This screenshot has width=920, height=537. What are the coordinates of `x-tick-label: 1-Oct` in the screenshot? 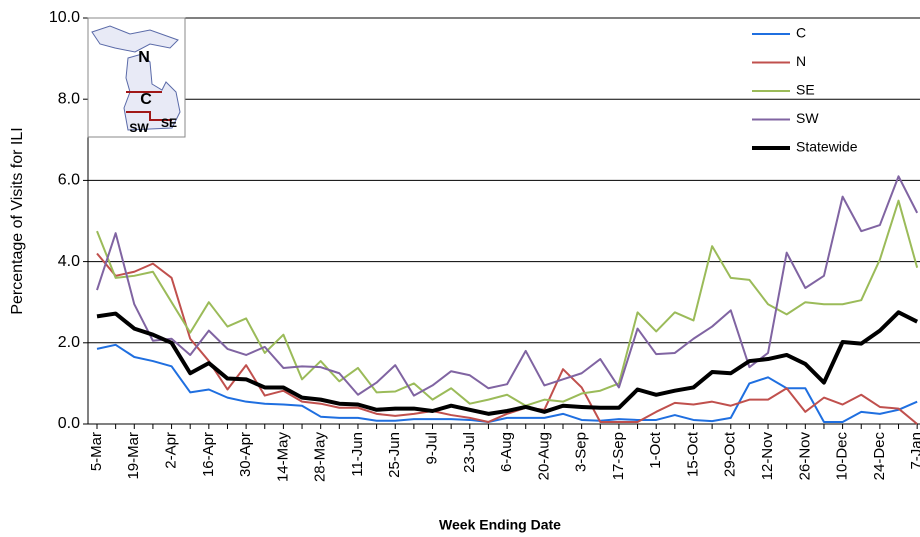 It's located at (655, 450).